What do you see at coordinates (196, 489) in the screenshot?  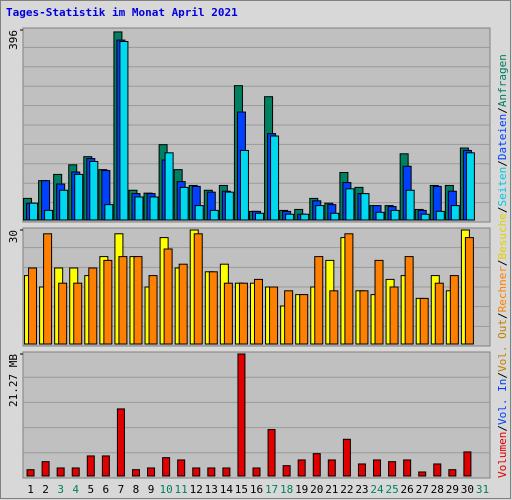 I see `x-tick-label: 12` at bounding box center [196, 489].